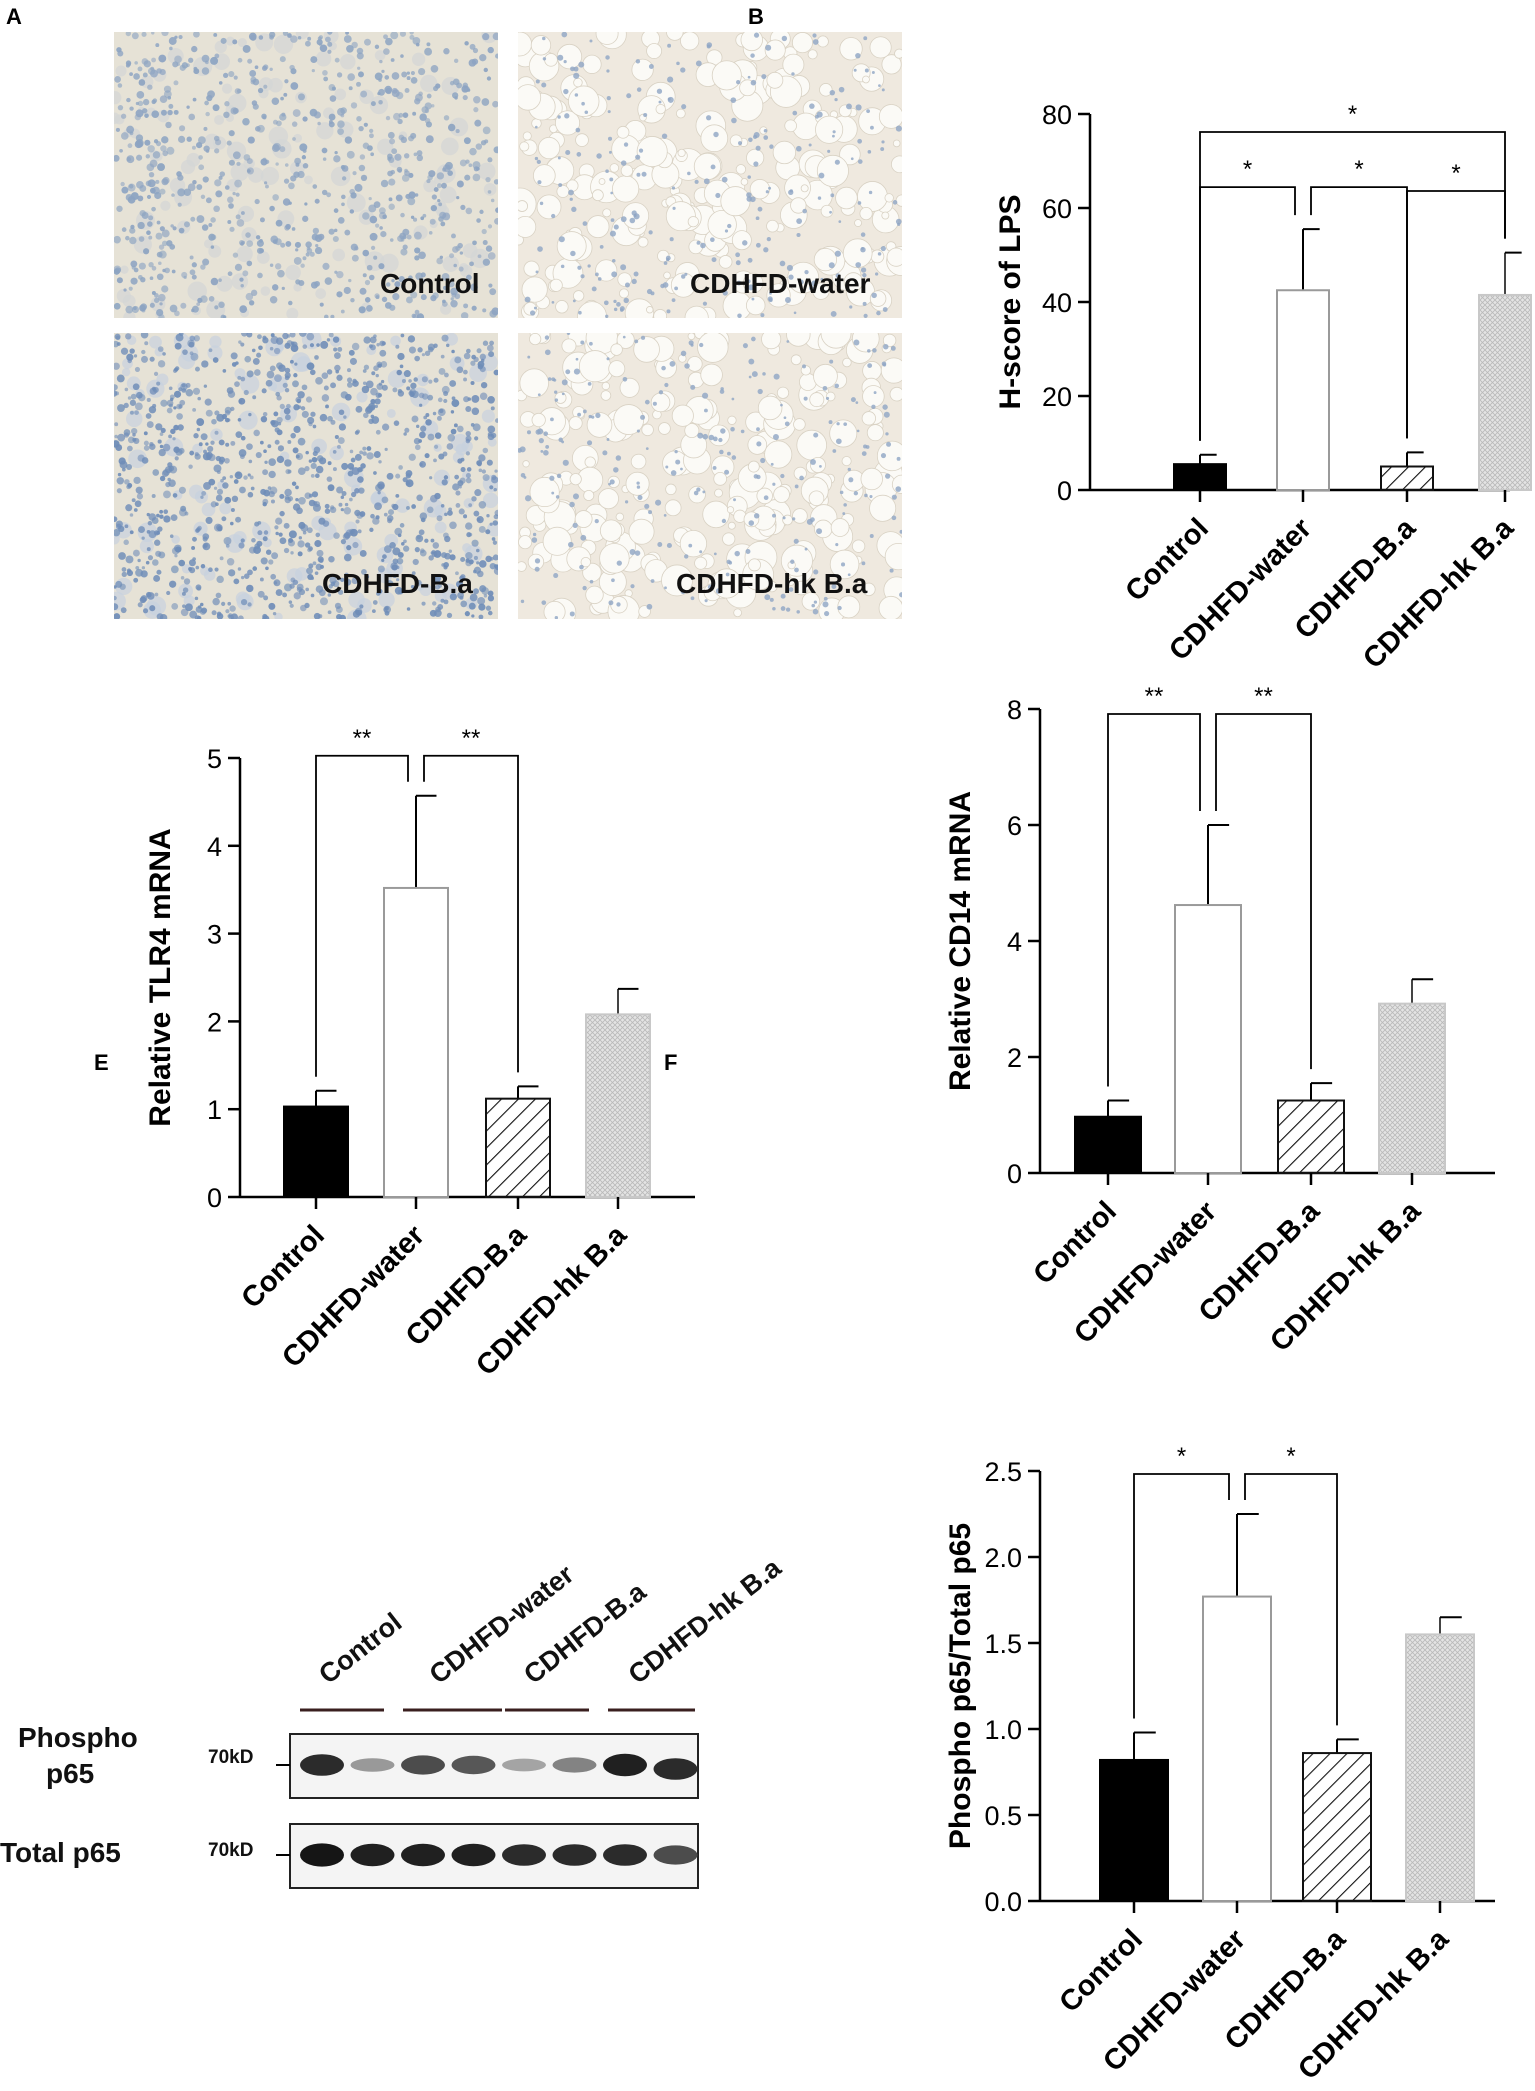  Describe the element at coordinates (397, 583) in the screenshot. I see `micrograph-label-cdhfd-b-a: CDHFD-B.a` at that location.